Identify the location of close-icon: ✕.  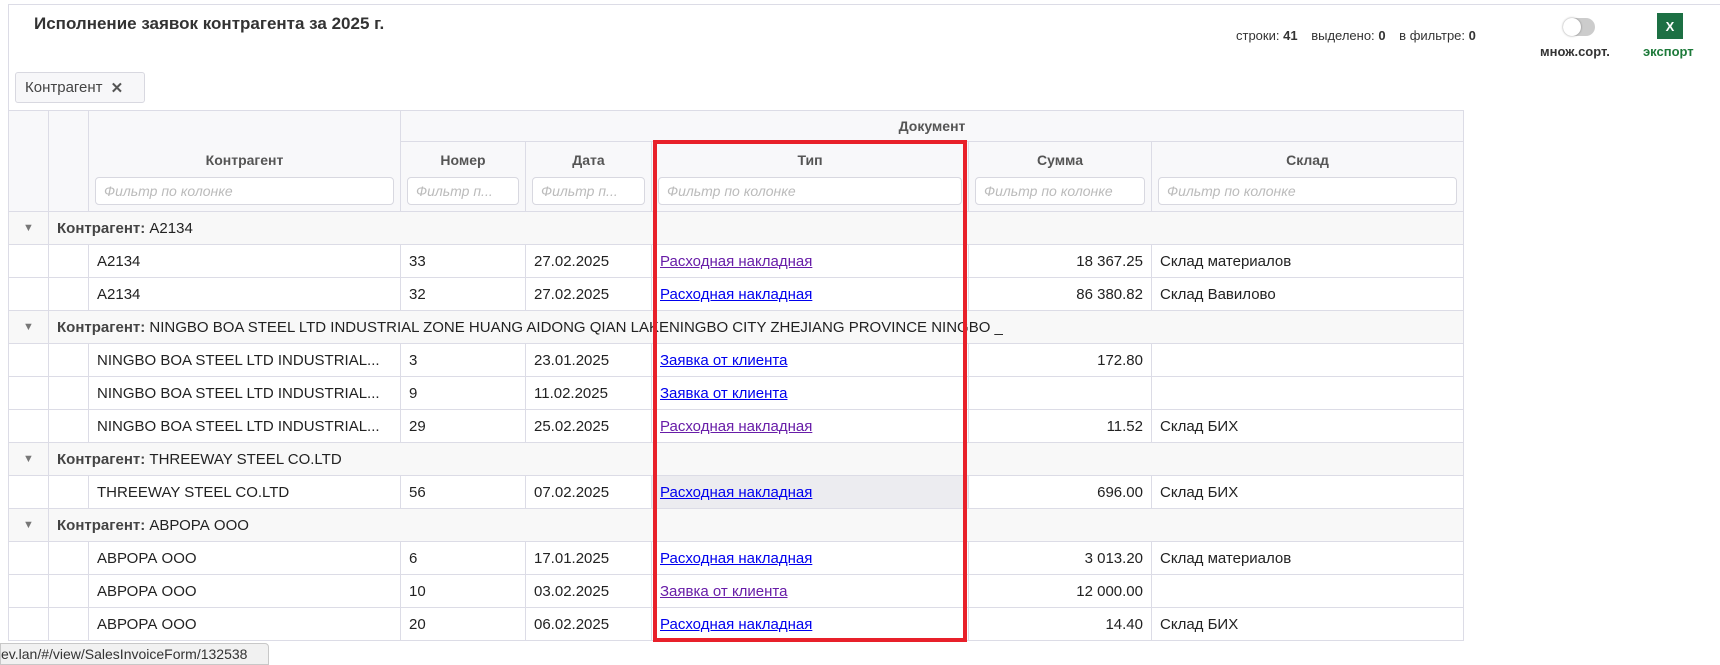
(117, 88).